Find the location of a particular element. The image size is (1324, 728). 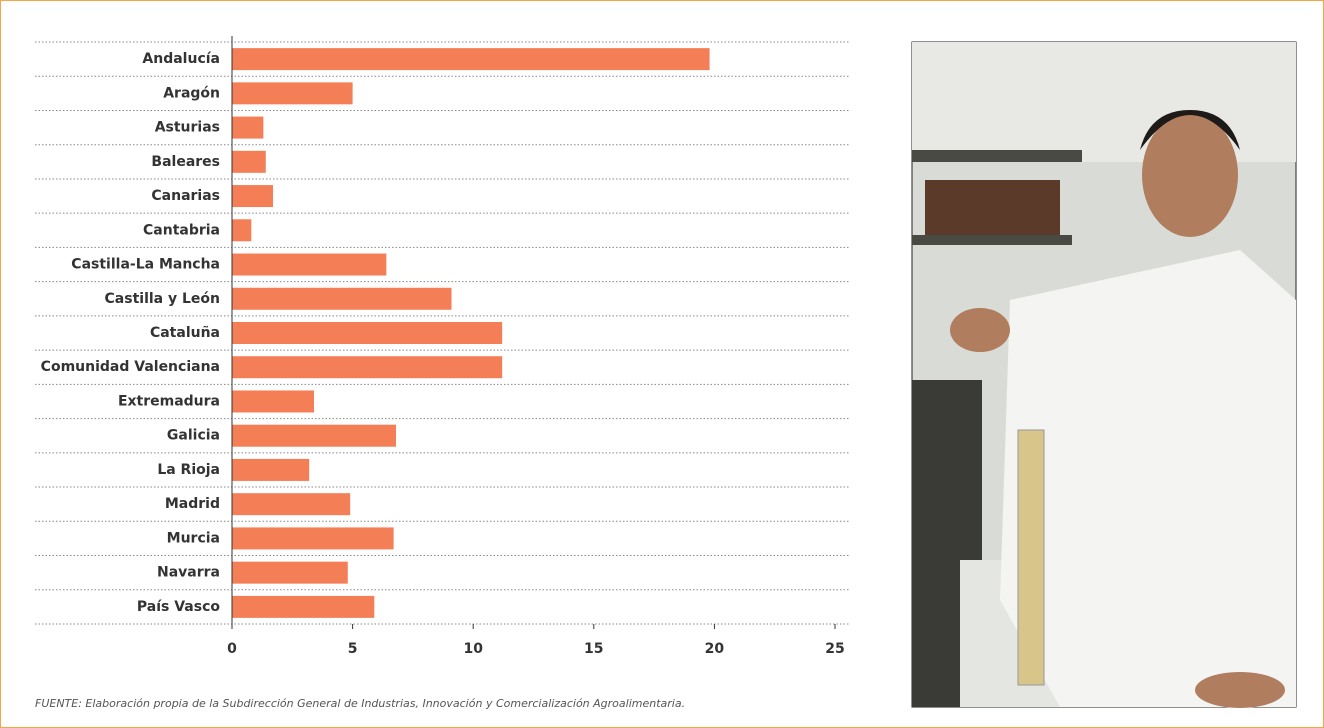

y-tick-label: Comunidad Valenciana is located at coordinates (130, 367).